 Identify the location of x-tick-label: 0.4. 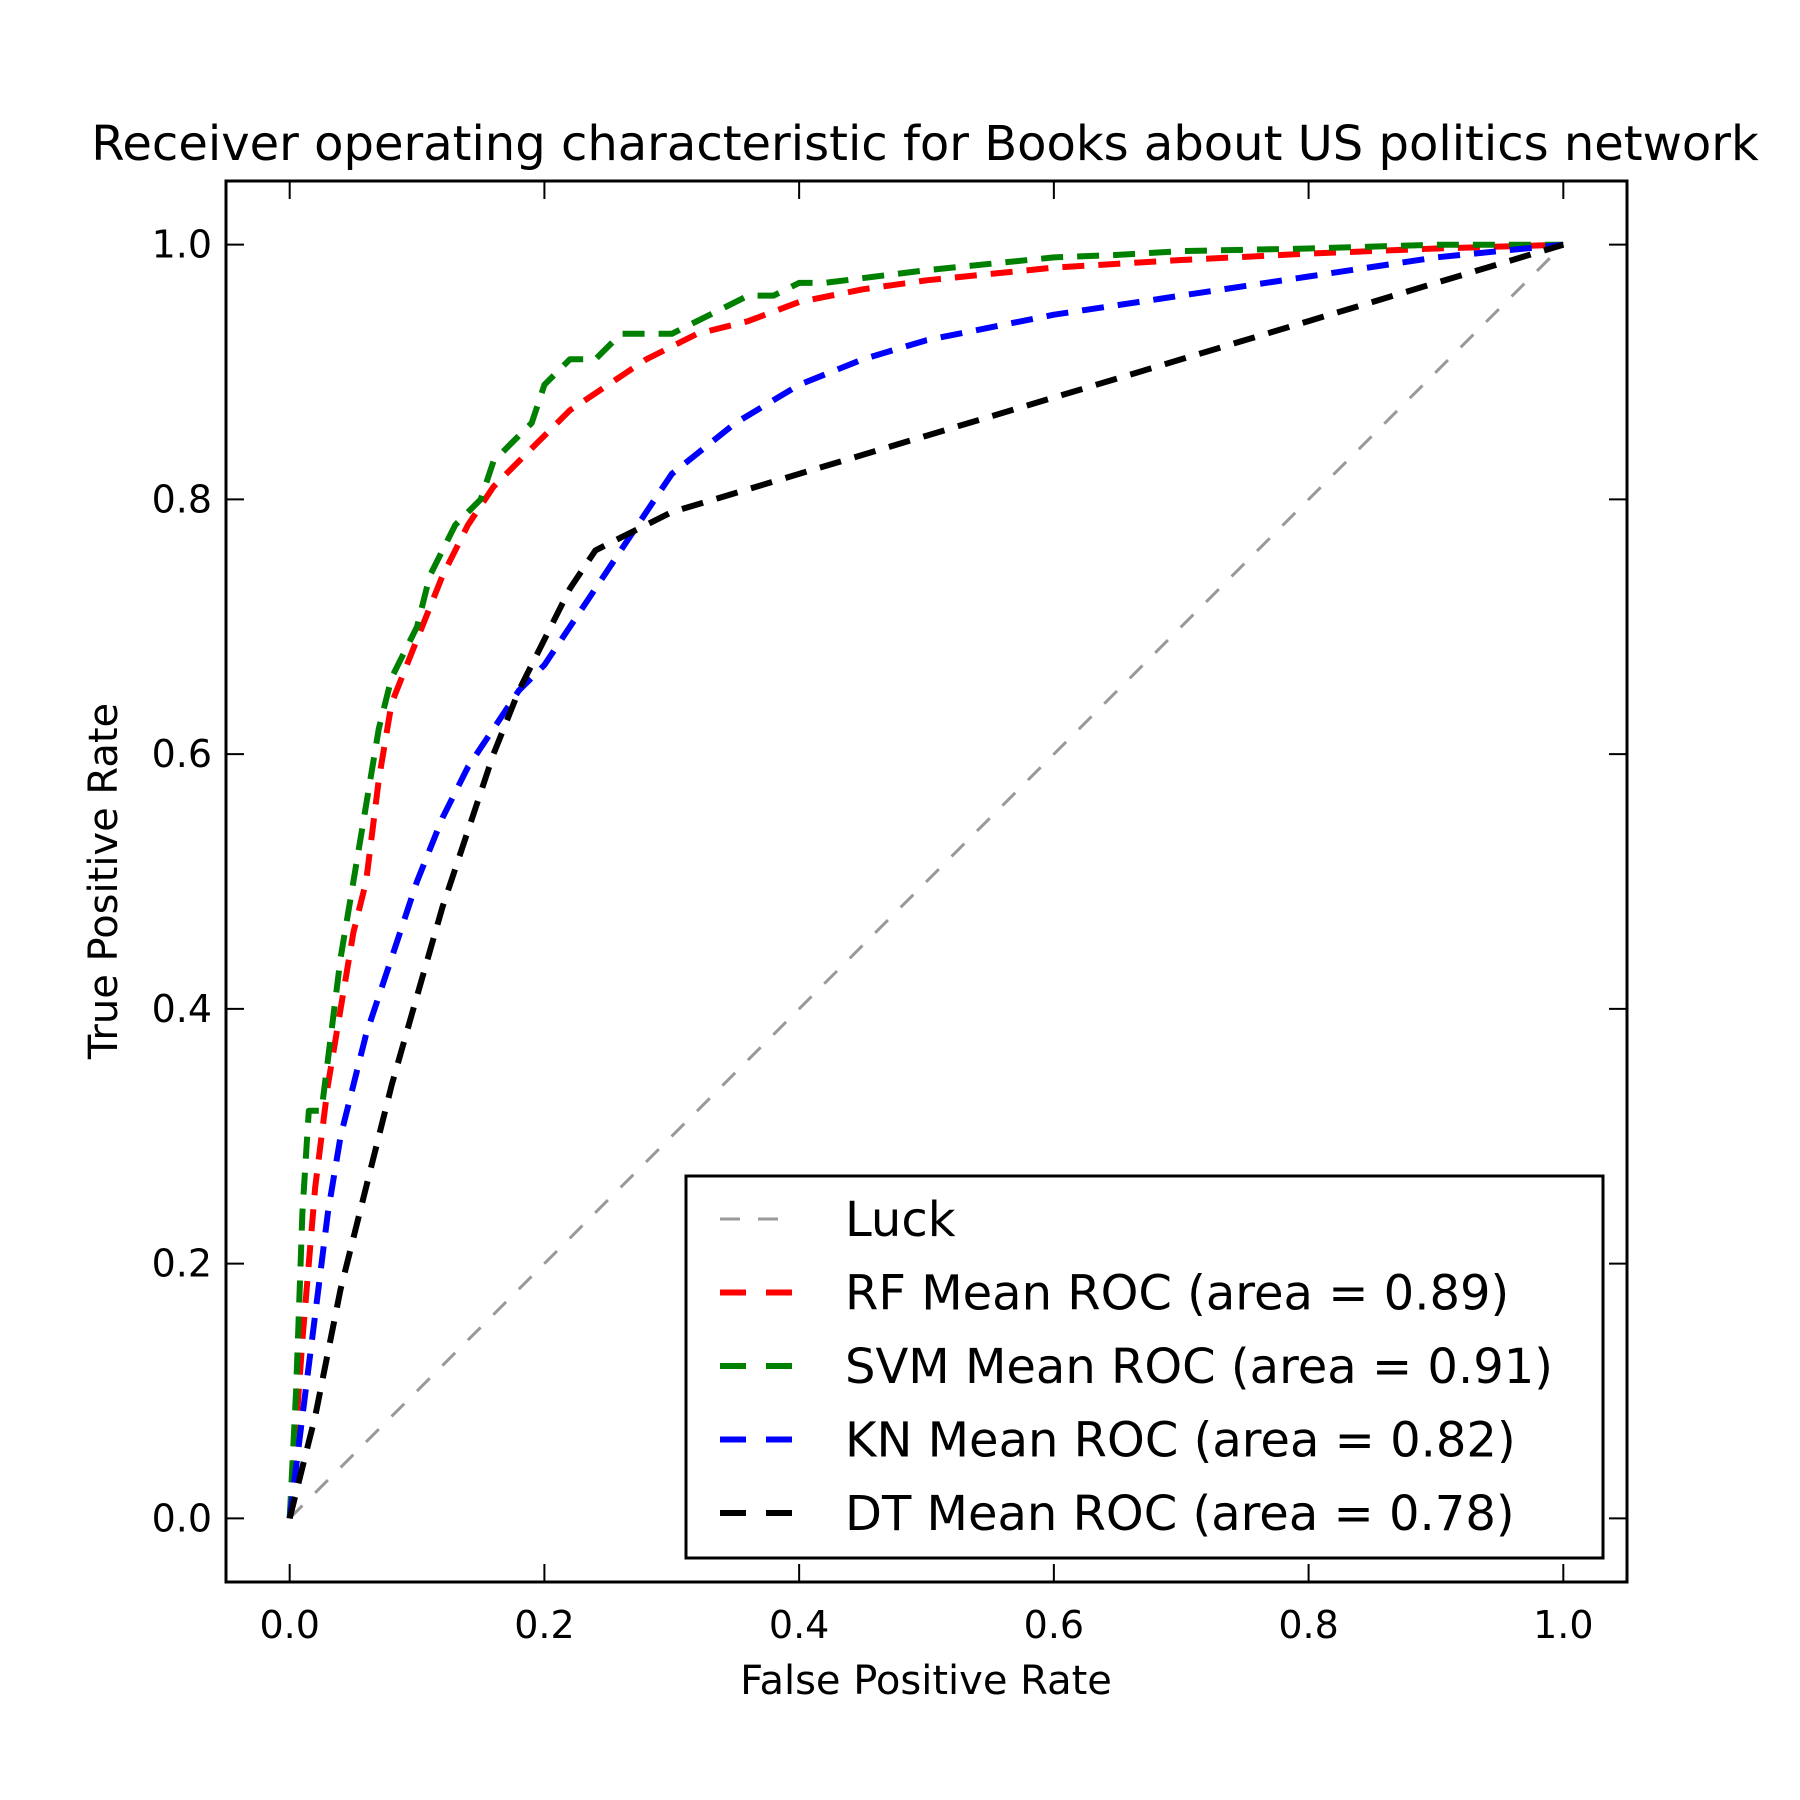
(799, 1625).